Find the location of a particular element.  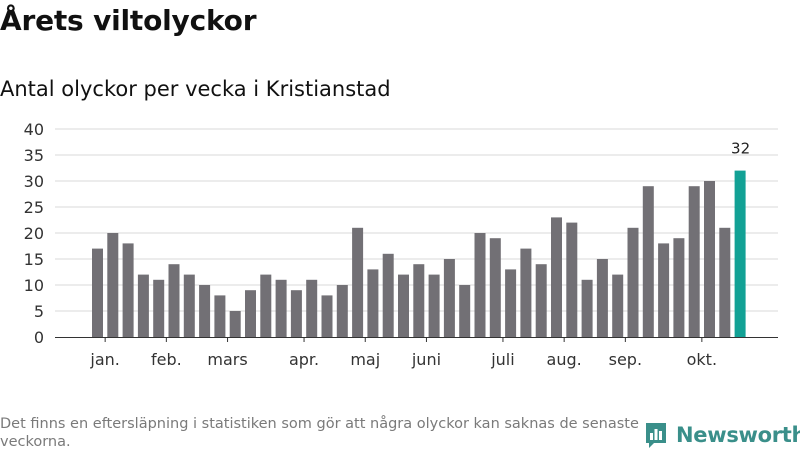

y-tick-label: 35 is located at coordinates (34, 155).